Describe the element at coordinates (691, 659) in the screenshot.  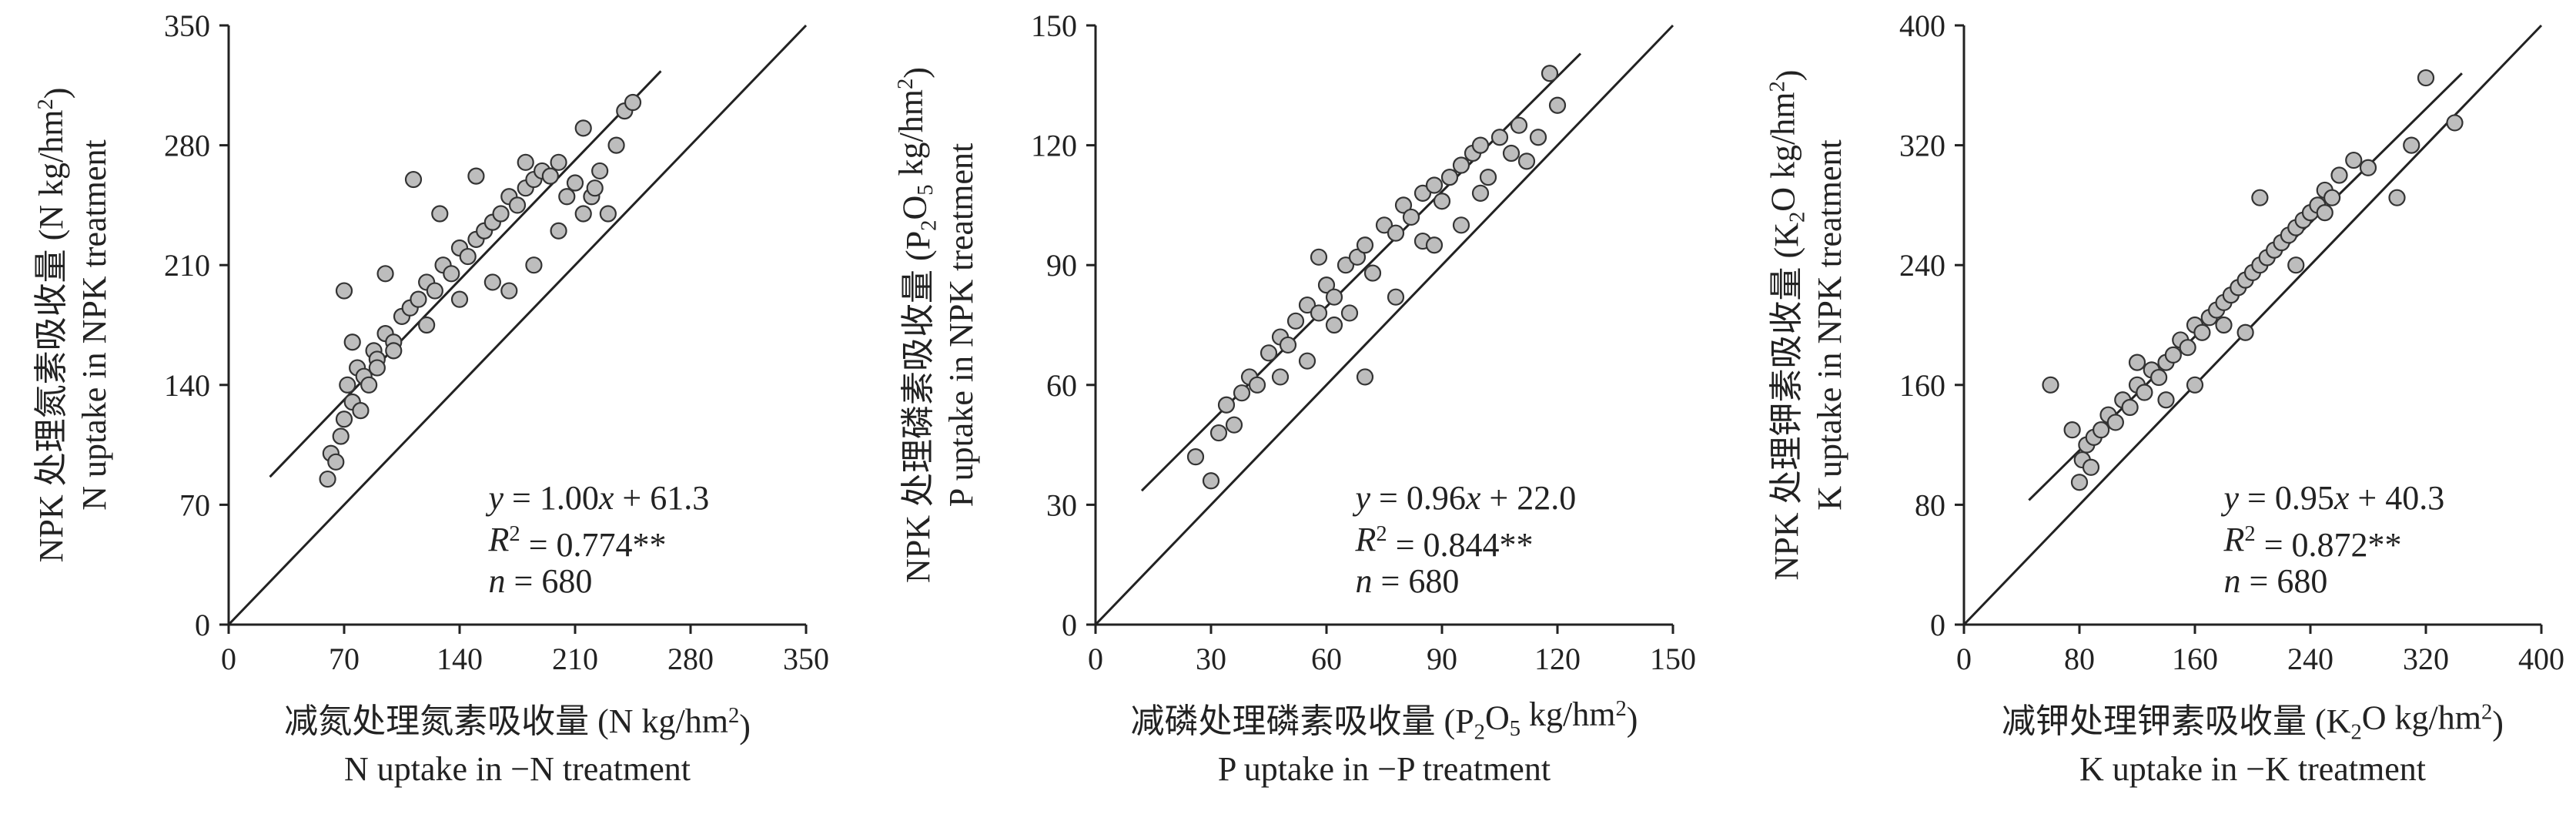
I see `x-tick-label: 280` at that location.